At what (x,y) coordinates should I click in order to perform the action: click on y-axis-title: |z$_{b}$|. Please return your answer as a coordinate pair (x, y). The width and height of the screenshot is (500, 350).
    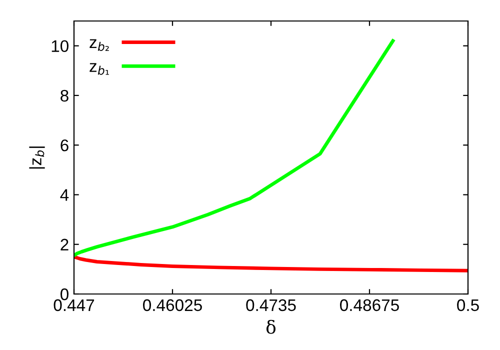
    Looking at the image, I should click on (37, 157).